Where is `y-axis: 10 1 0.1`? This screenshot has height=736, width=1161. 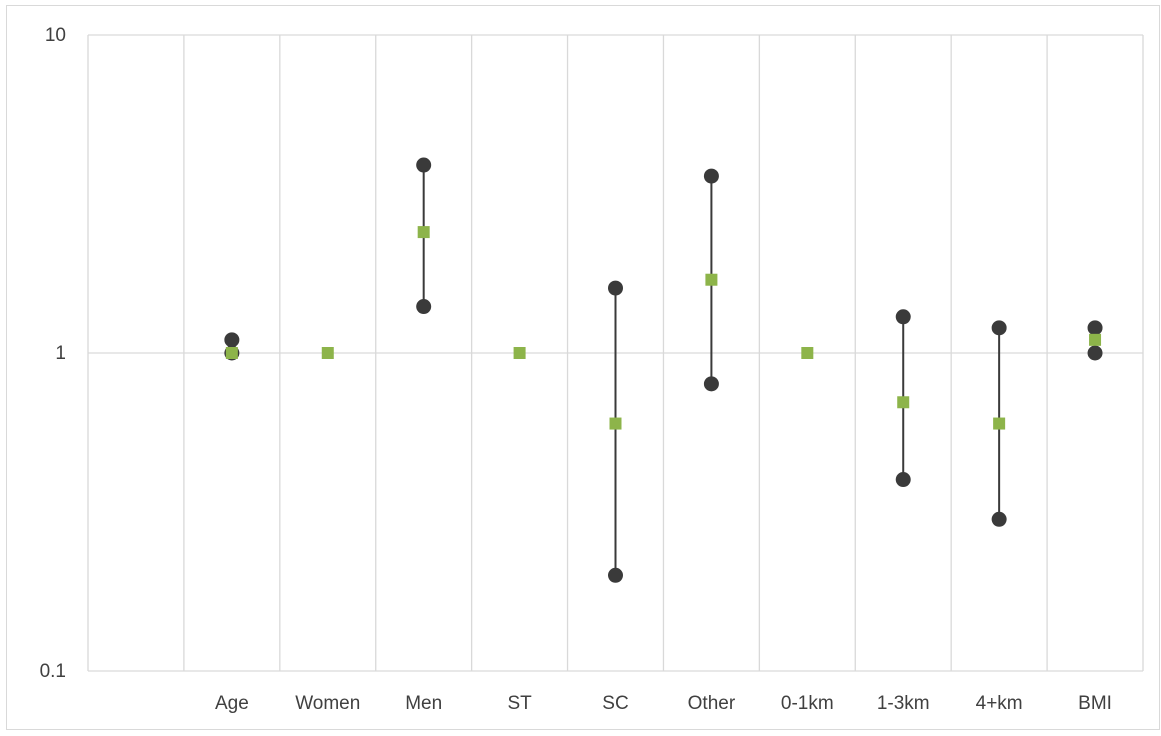 y-axis: 10 1 0.1 is located at coordinates (53, 353).